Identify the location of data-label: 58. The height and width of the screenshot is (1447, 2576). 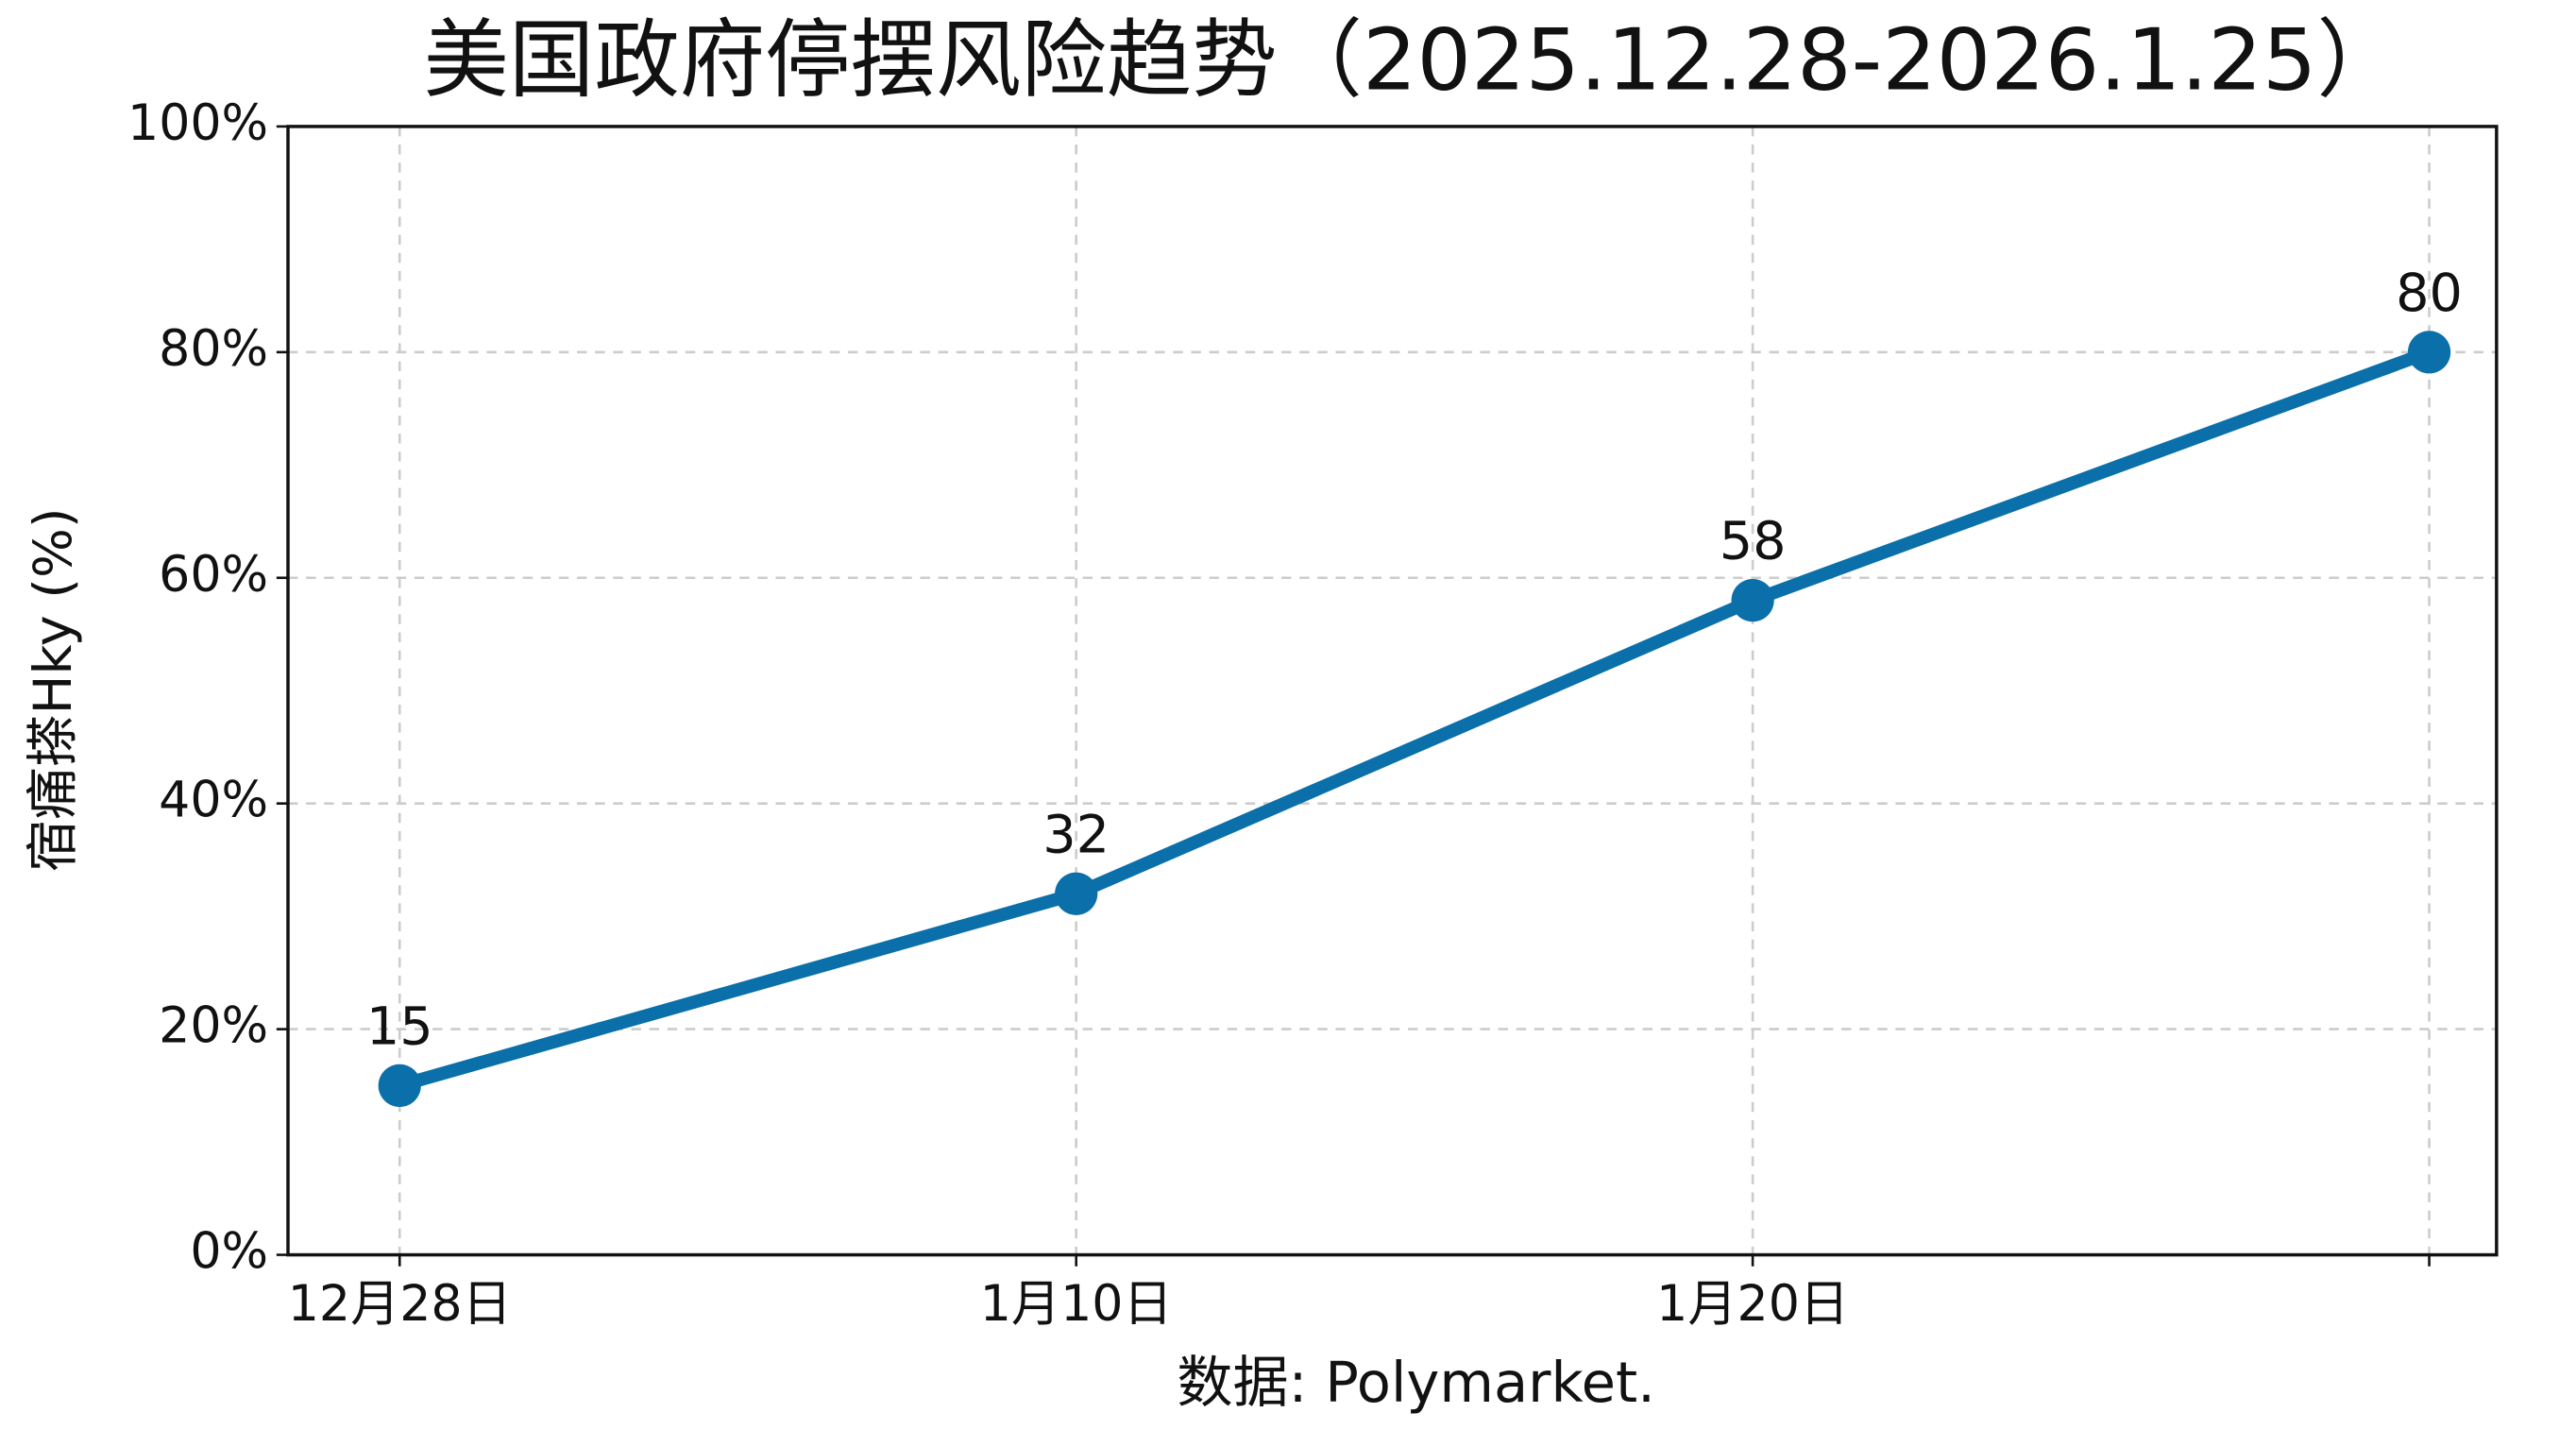
(1753, 541).